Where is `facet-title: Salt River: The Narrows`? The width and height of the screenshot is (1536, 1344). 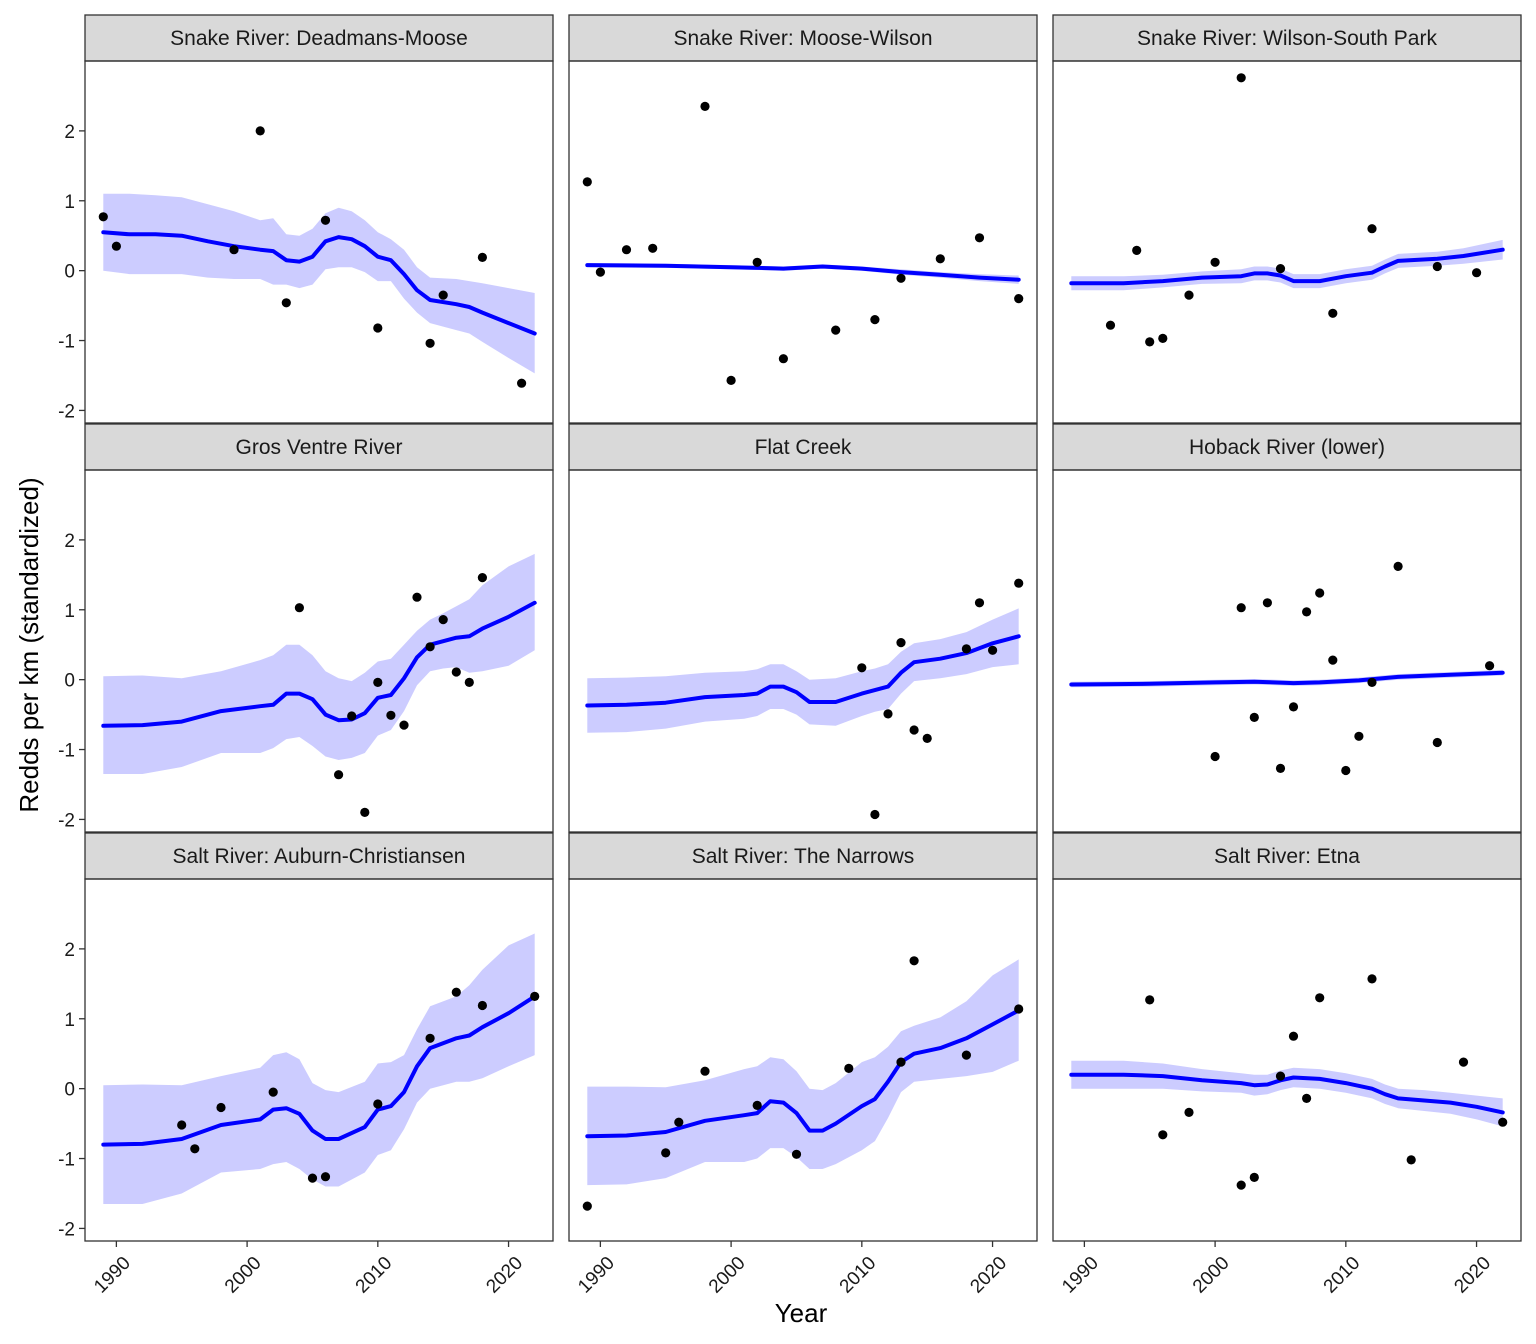 facet-title: Salt River: The Narrows is located at coordinates (803, 856).